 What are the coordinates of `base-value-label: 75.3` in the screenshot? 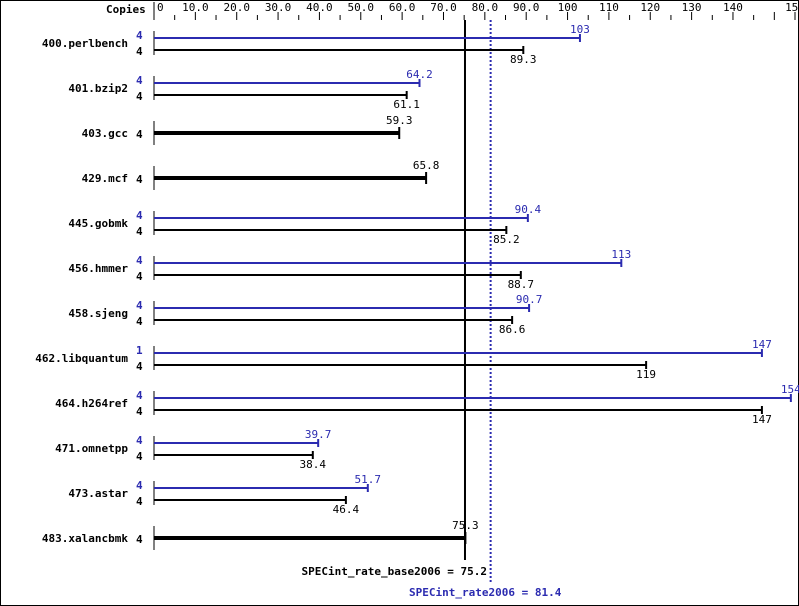 It's located at (465, 525).